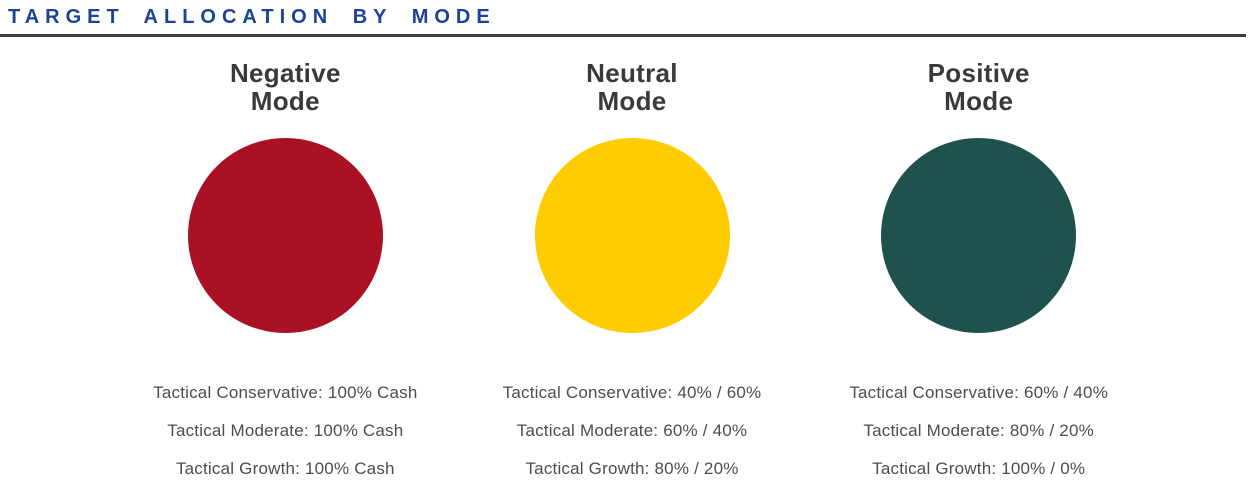  Describe the element at coordinates (252, 17) in the screenshot. I see `page-title: TARGET ALLOCATION BY MODE` at that location.